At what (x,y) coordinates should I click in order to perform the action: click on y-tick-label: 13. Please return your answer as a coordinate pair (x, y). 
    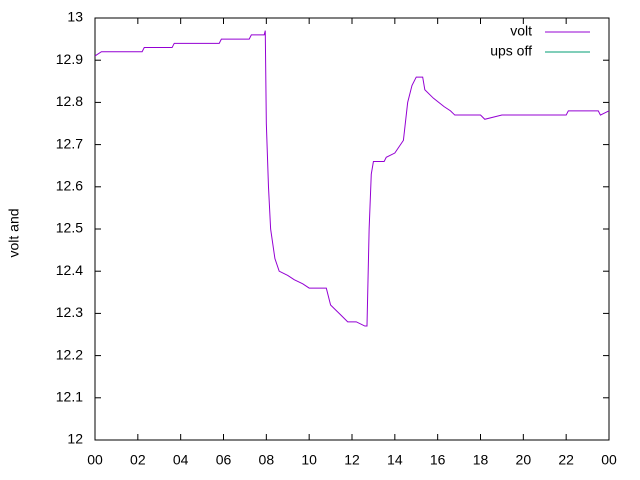
    Looking at the image, I should click on (75, 17).